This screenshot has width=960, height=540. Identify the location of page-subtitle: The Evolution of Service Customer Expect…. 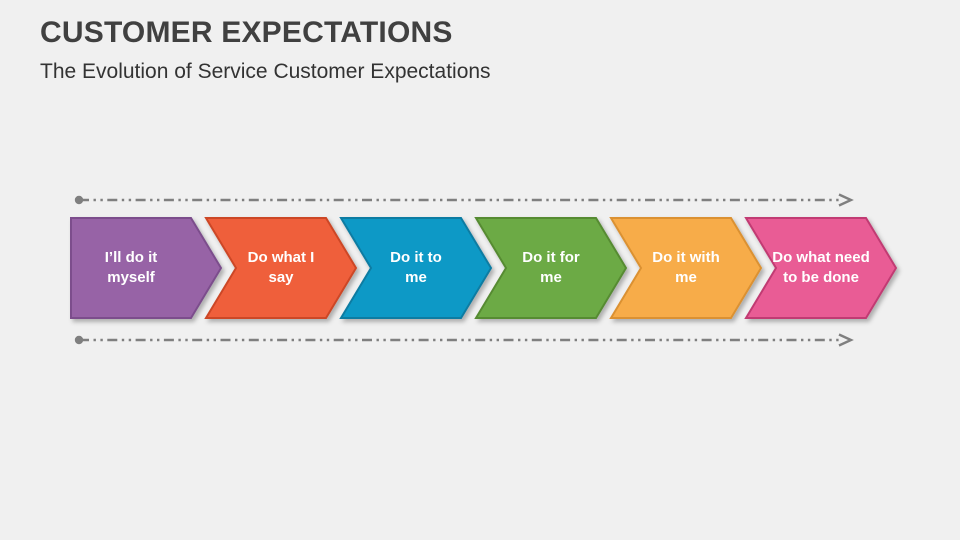
(265, 71).